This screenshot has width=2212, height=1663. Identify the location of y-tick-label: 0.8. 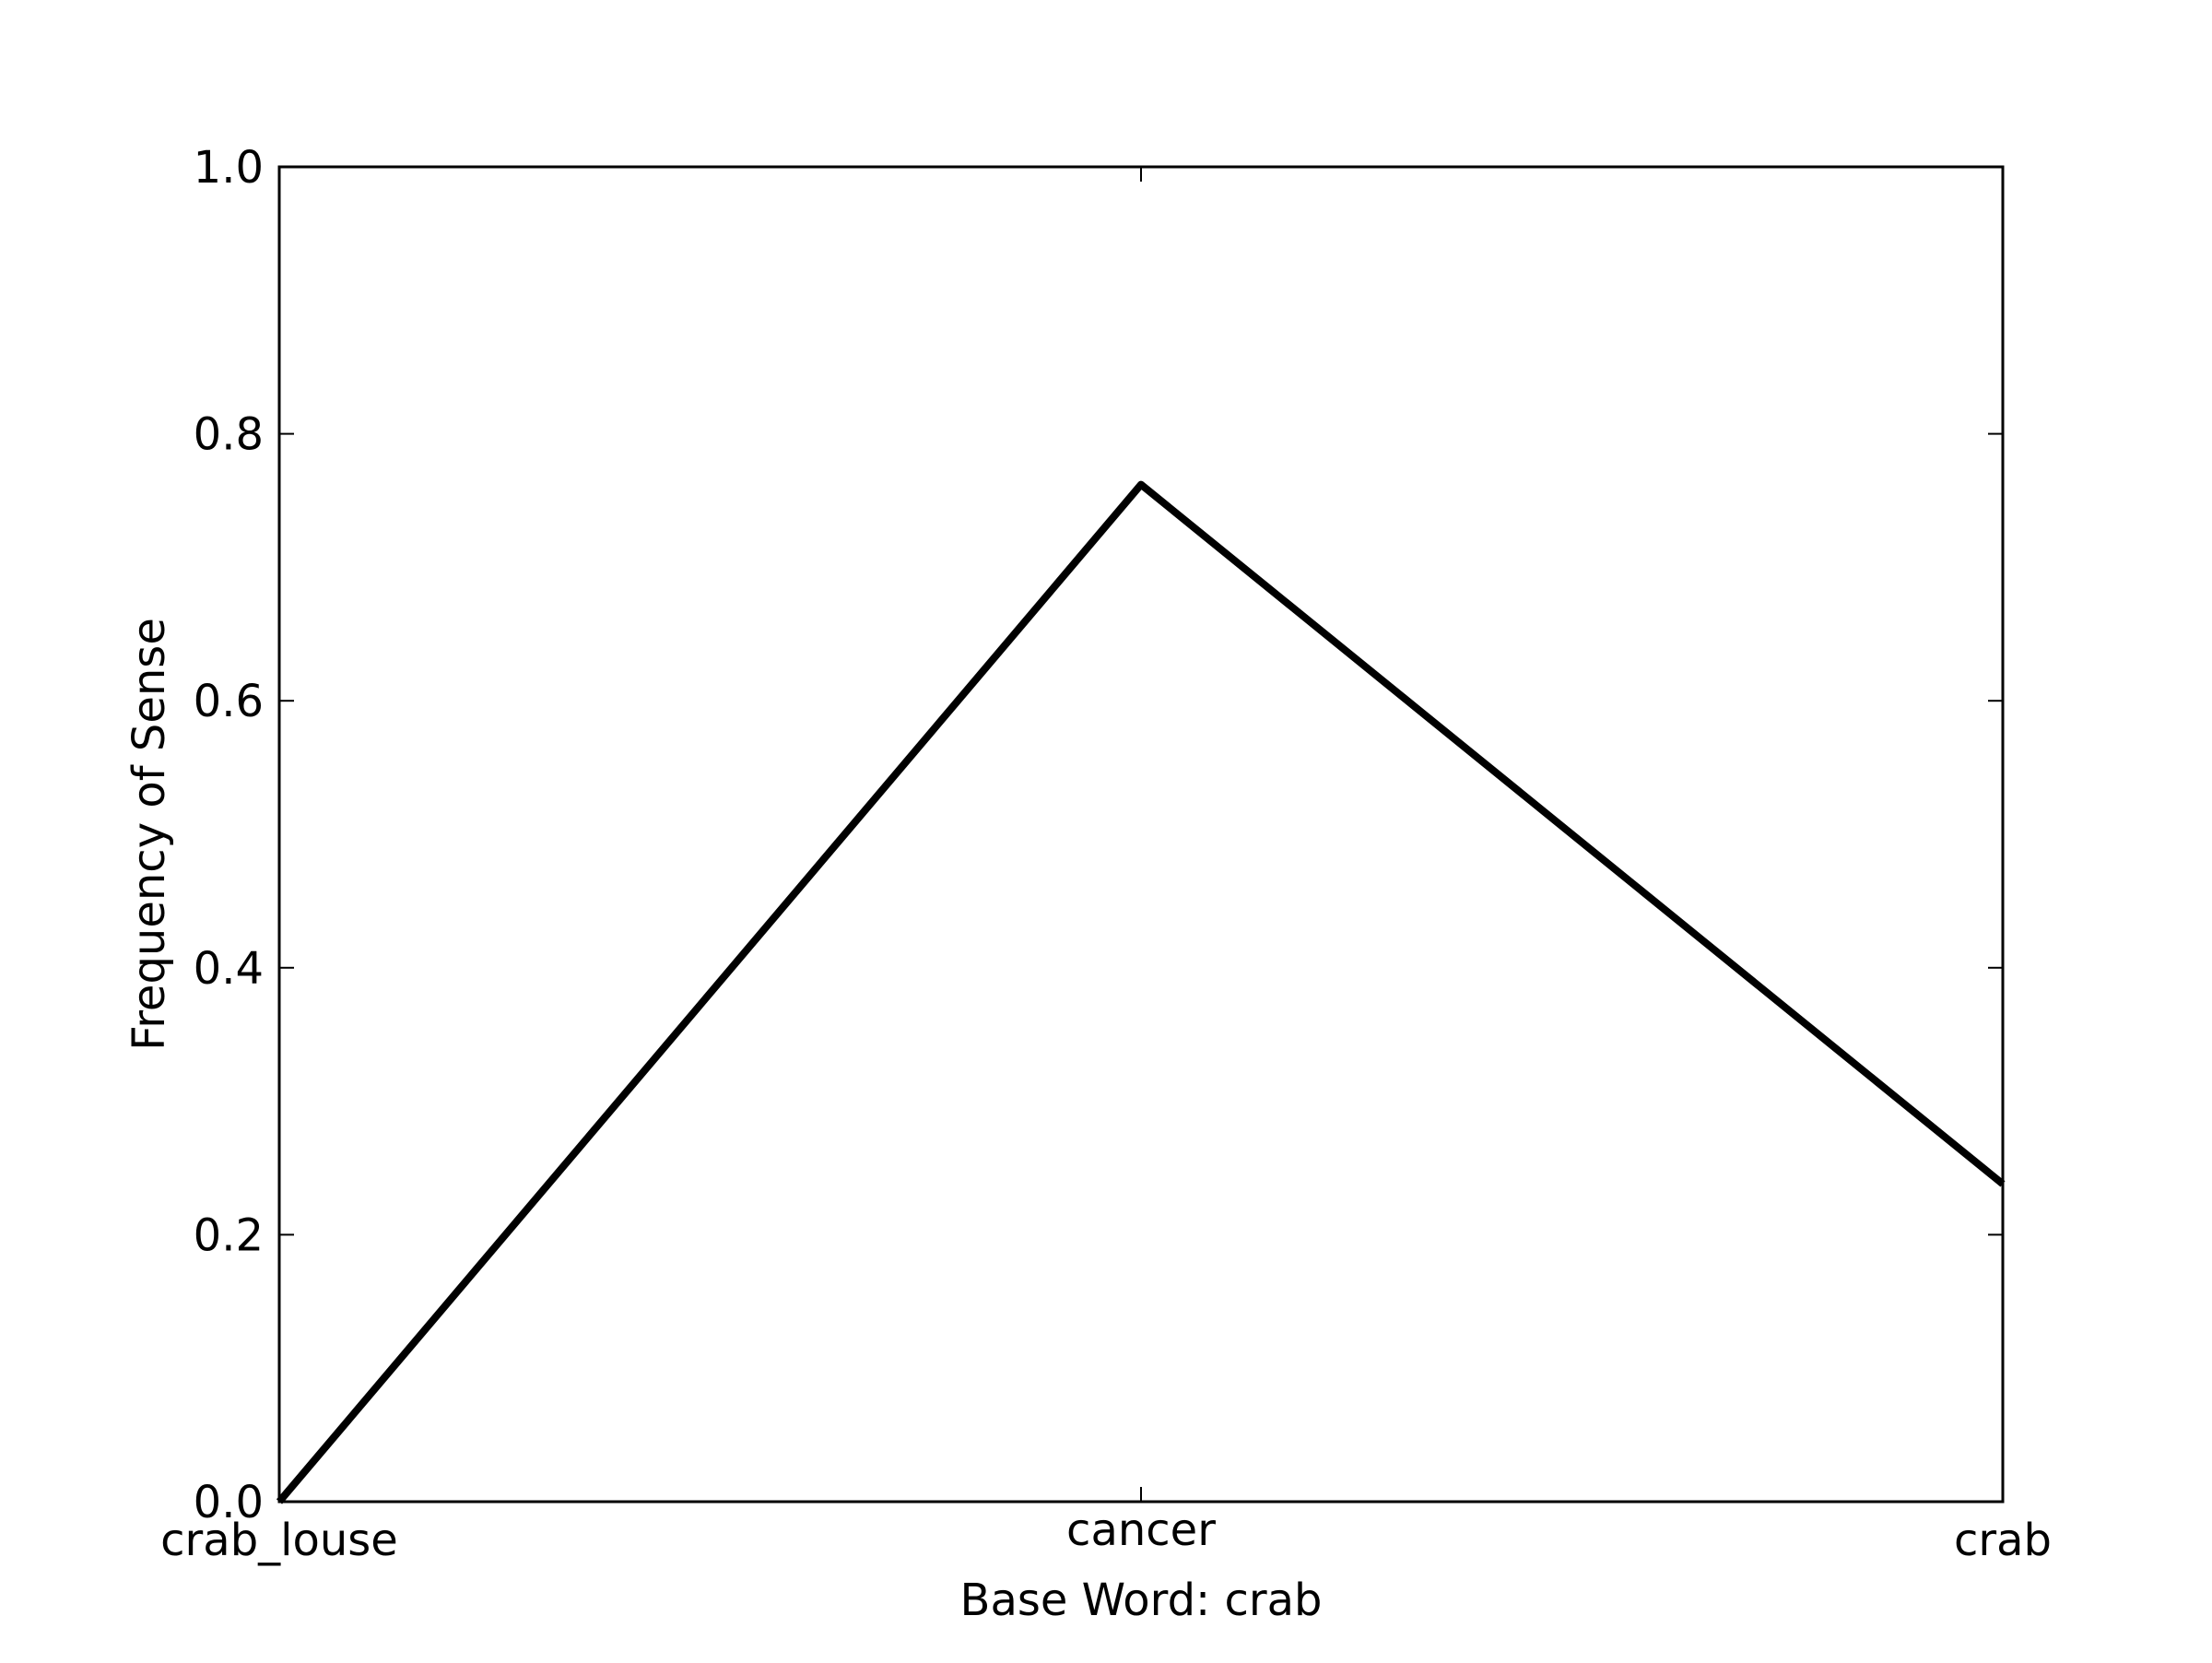
(229, 435).